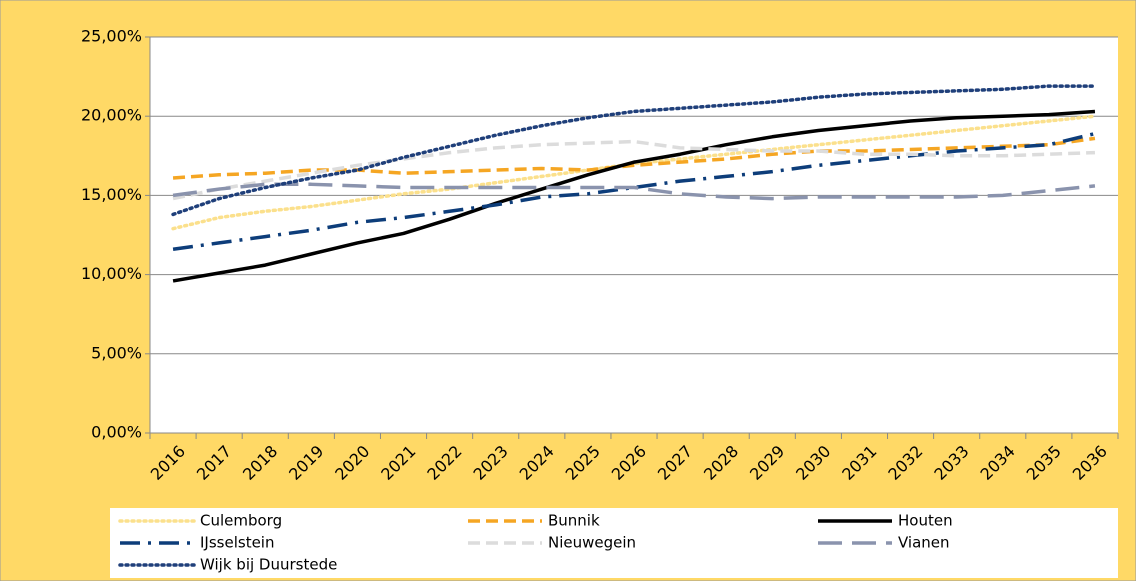  What do you see at coordinates (116, 352) in the screenshot?
I see `y-tick-label: 5,00%` at bounding box center [116, 352].